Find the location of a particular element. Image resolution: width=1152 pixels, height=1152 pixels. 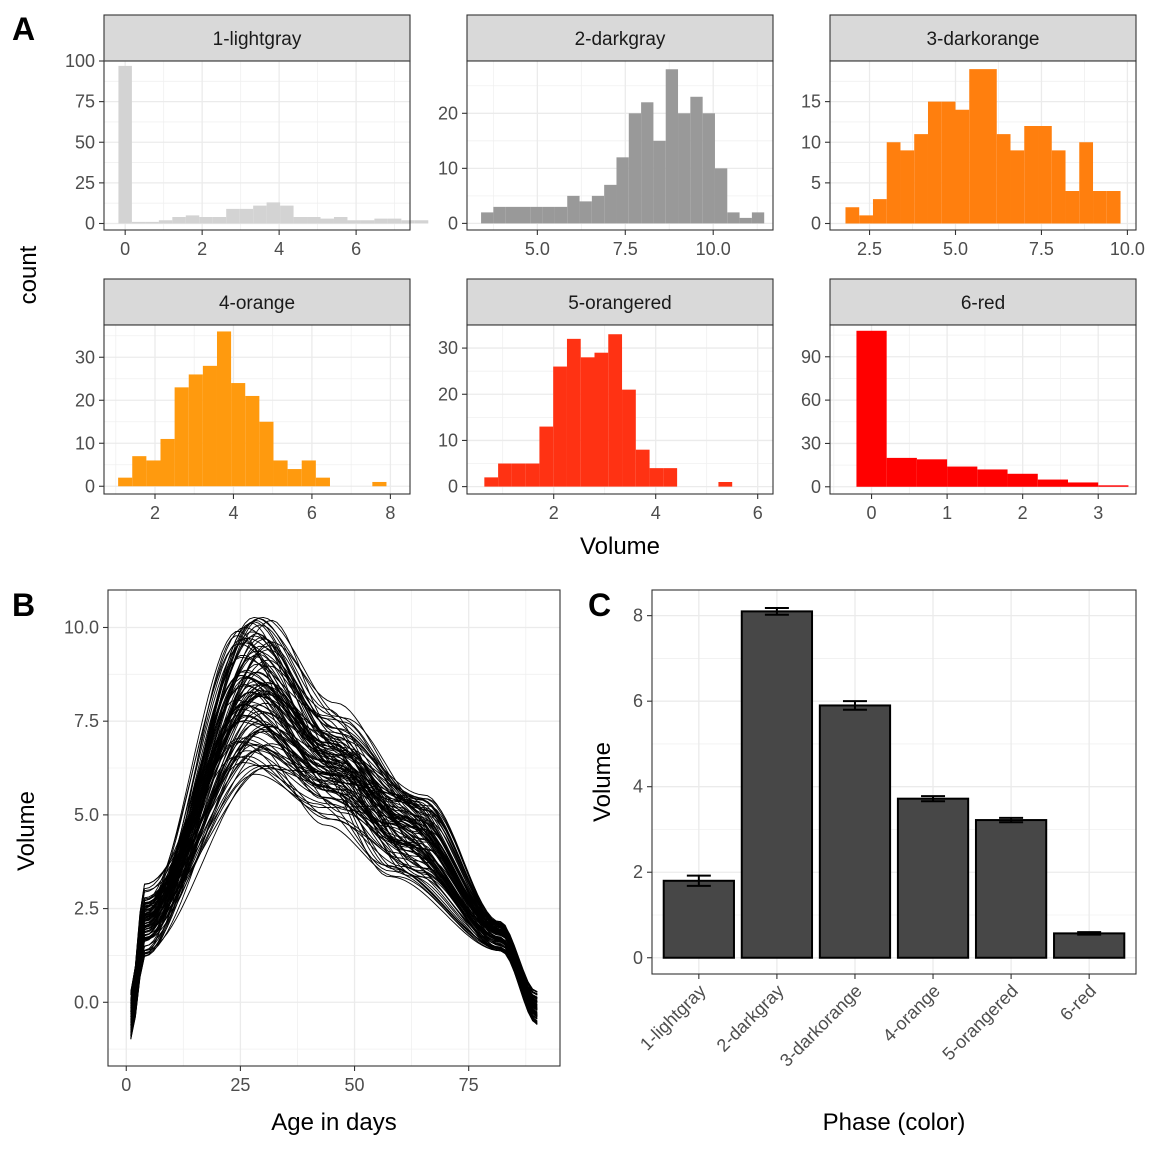

y-tick-label: 2 is located at coordinates (638, 872).